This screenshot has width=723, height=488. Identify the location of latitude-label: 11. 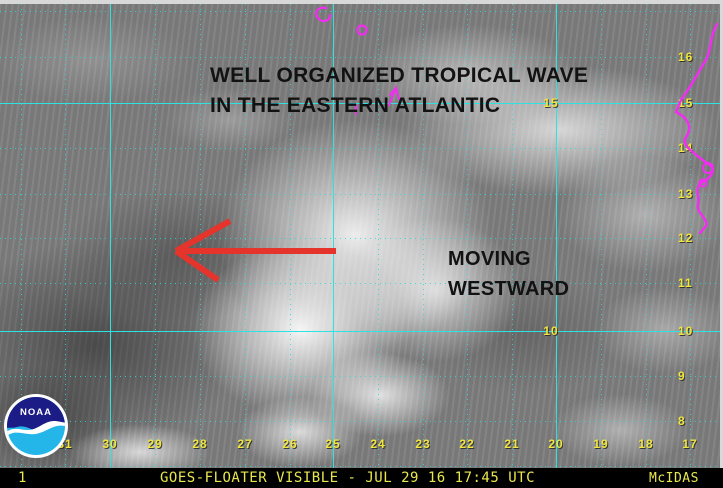
(685, 283).